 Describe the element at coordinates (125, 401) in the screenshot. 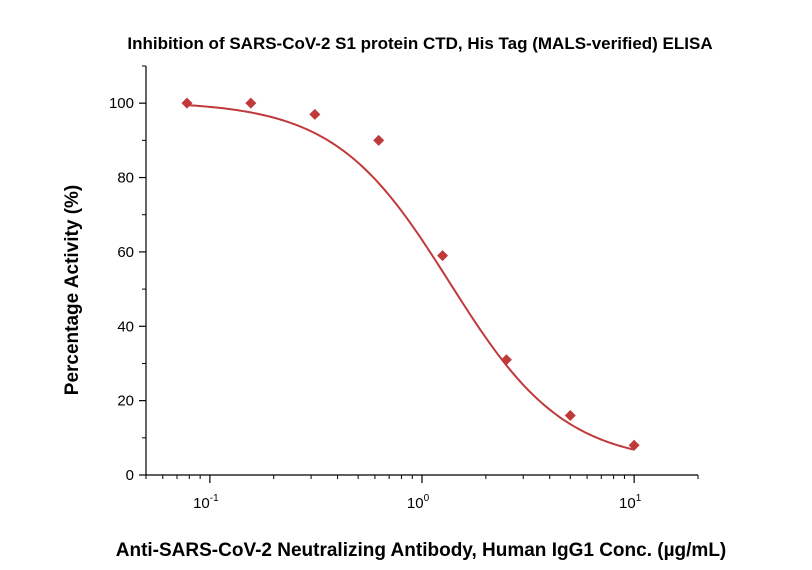

I see `y-tick-label: 20` at that location.